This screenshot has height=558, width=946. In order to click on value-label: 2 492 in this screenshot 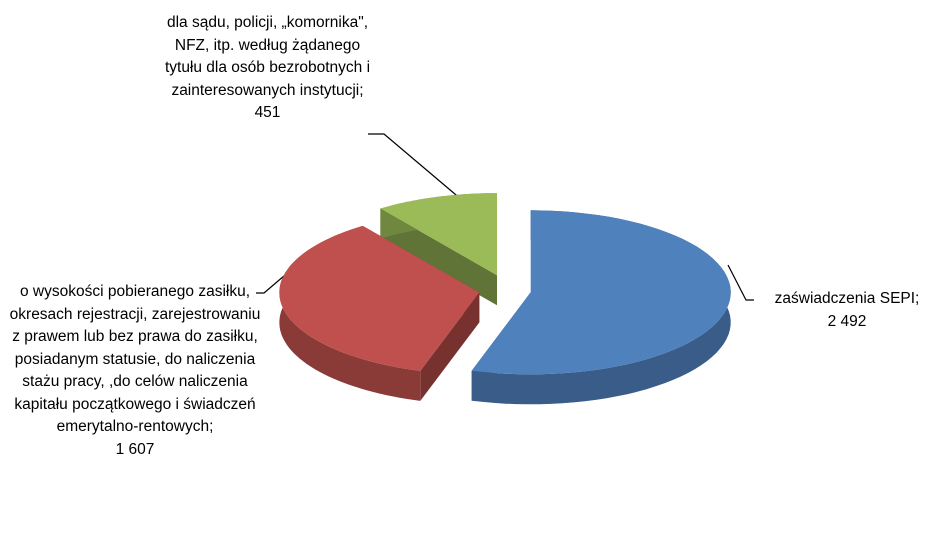, I will do `click(847, 321)`.